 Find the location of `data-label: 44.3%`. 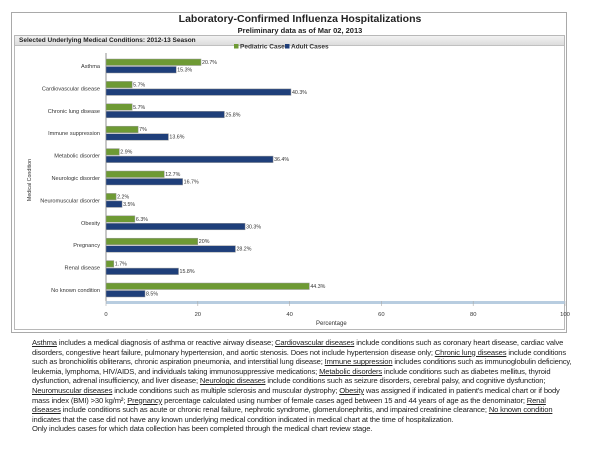

data-label: 44.3% is located at coordinates (317, 287).